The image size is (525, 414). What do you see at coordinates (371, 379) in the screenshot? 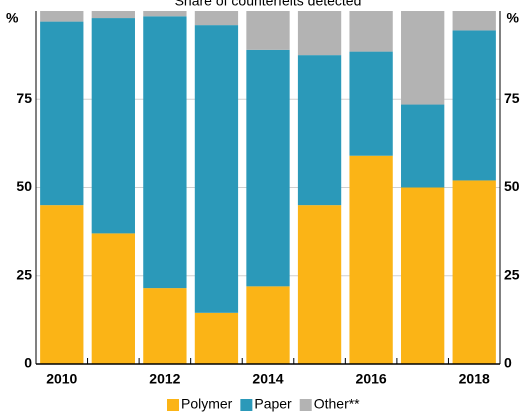
I see `x-tick-label: 2016` at bounding box center [371, 379].